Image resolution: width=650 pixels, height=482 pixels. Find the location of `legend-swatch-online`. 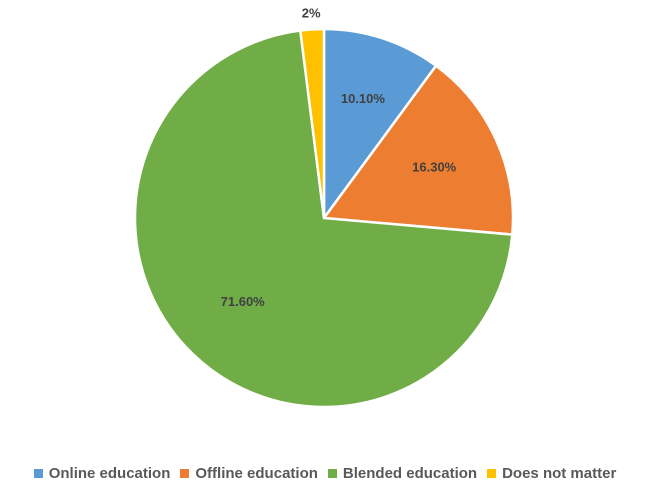

legend-swatch-online is located at coordinates (38, 473).